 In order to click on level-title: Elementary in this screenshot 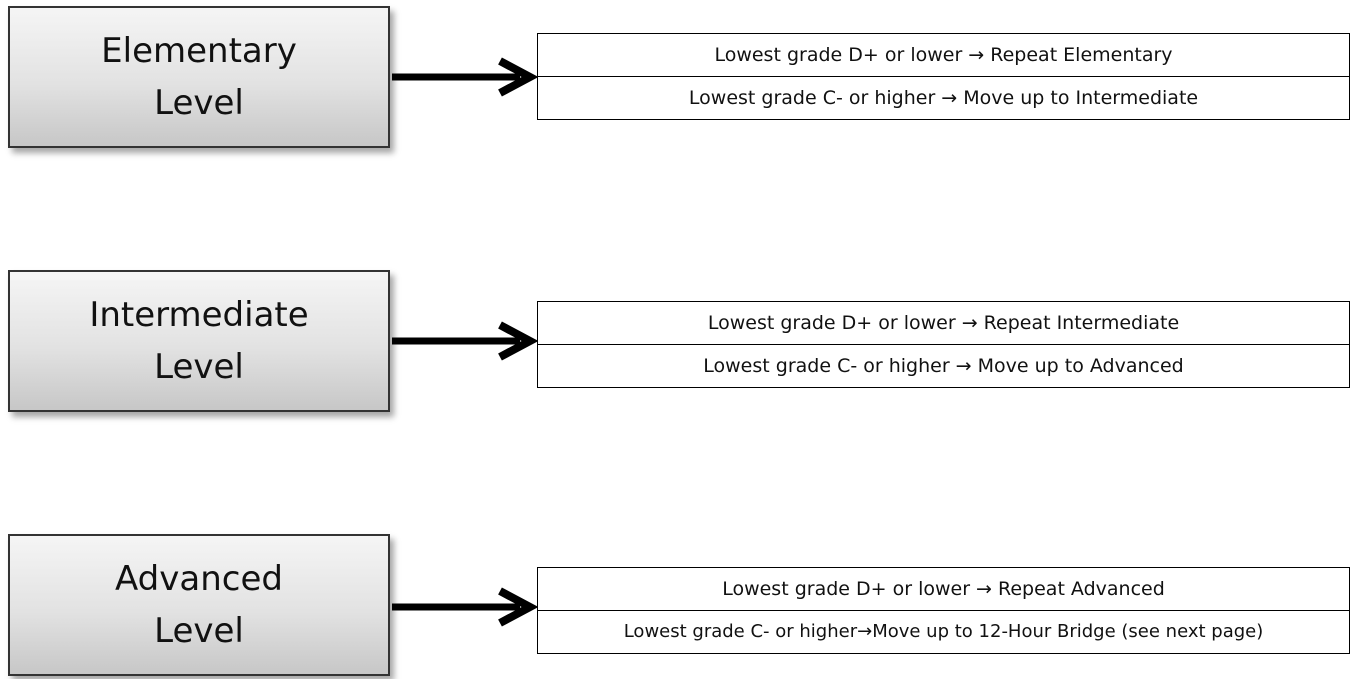, I will do `click(199, 51)`.